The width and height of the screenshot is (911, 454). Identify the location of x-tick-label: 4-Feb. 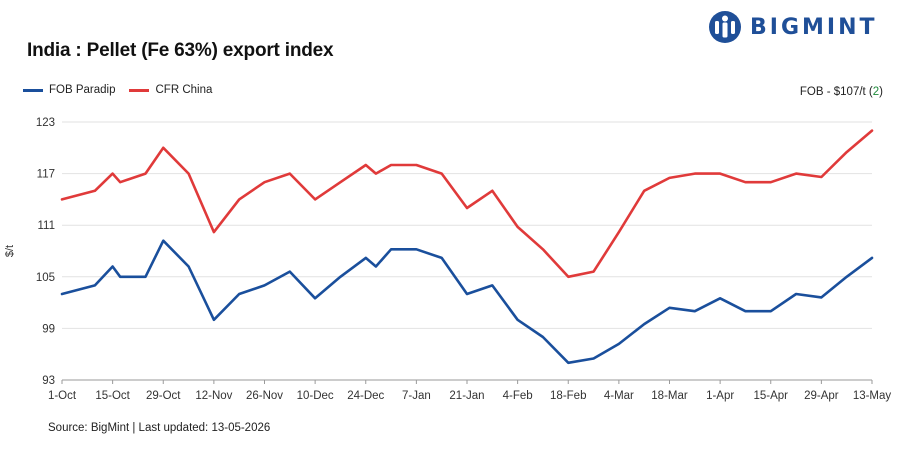
(518, 396).